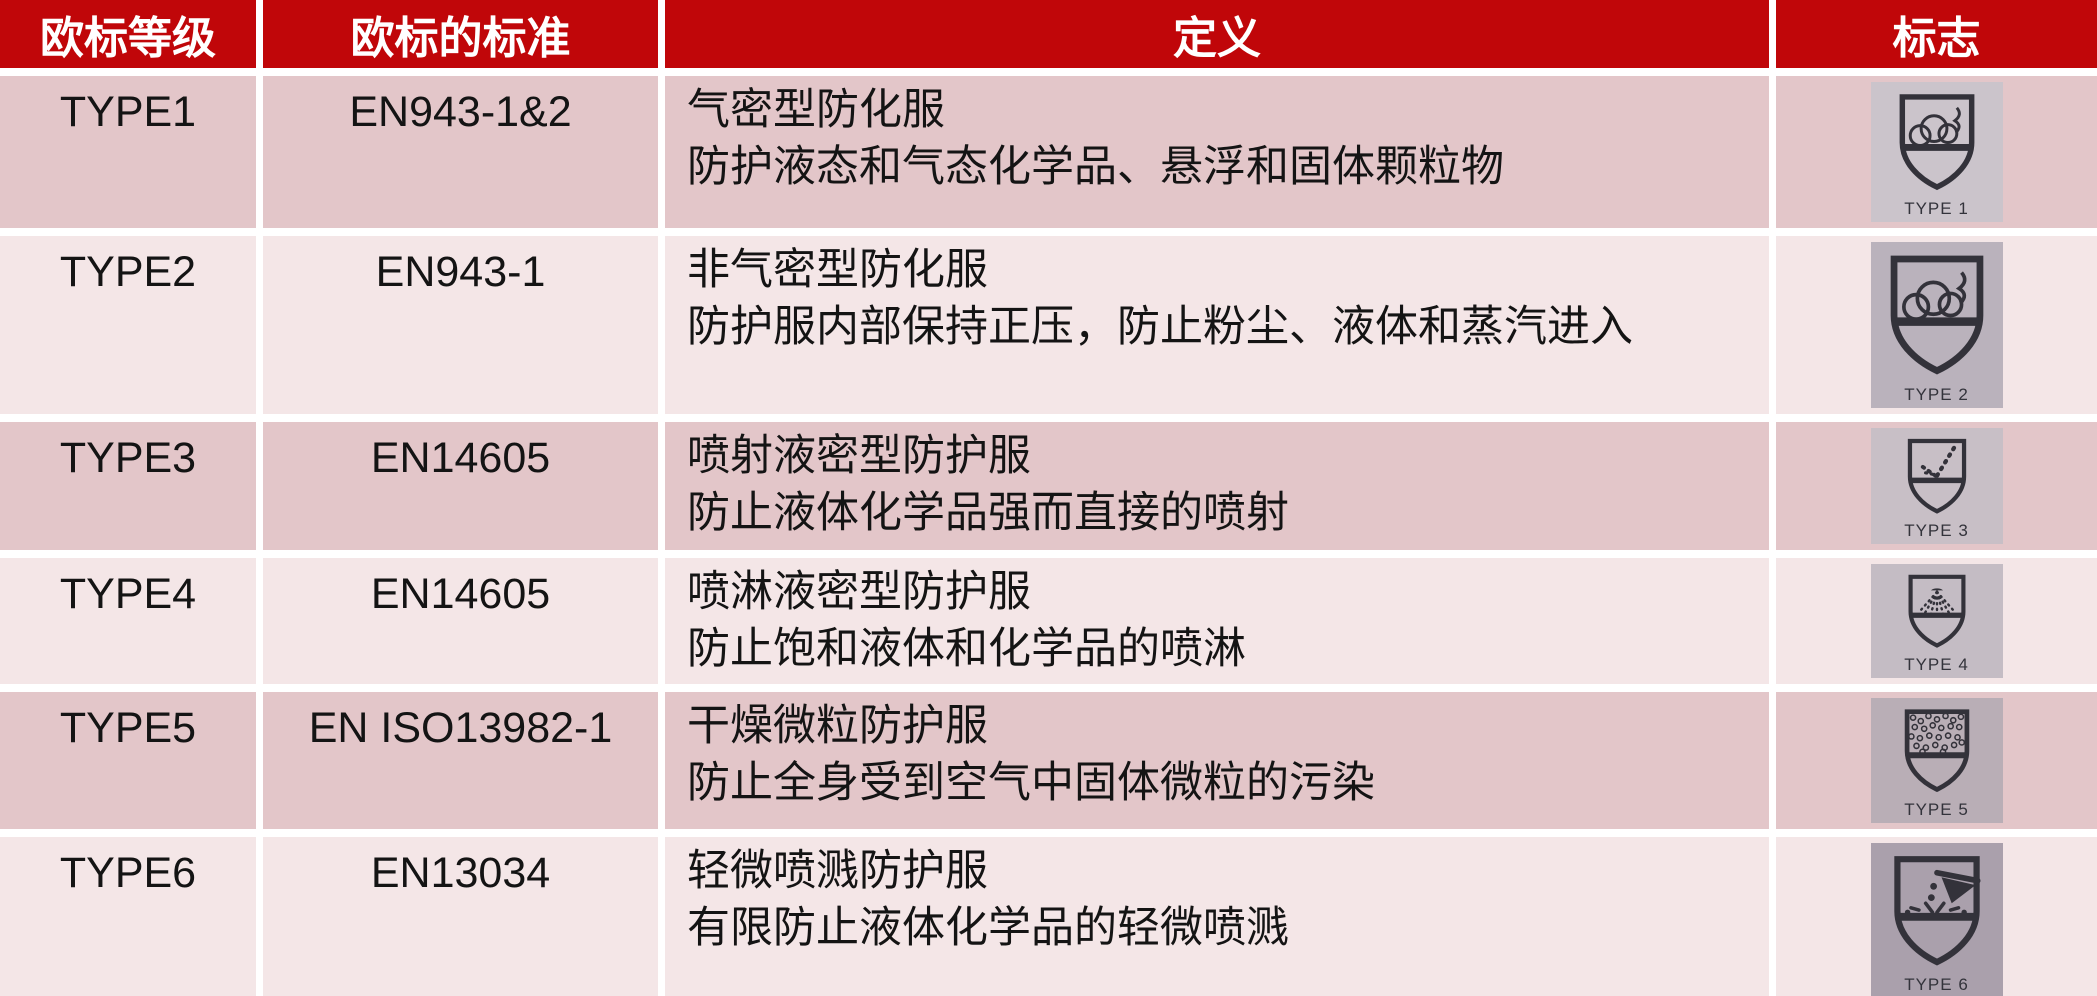  What do you see at coordinates (460, 760) in the screenshot?
I see `standard-cell: EN ISO13982-1` at bounding box center [460, 760].